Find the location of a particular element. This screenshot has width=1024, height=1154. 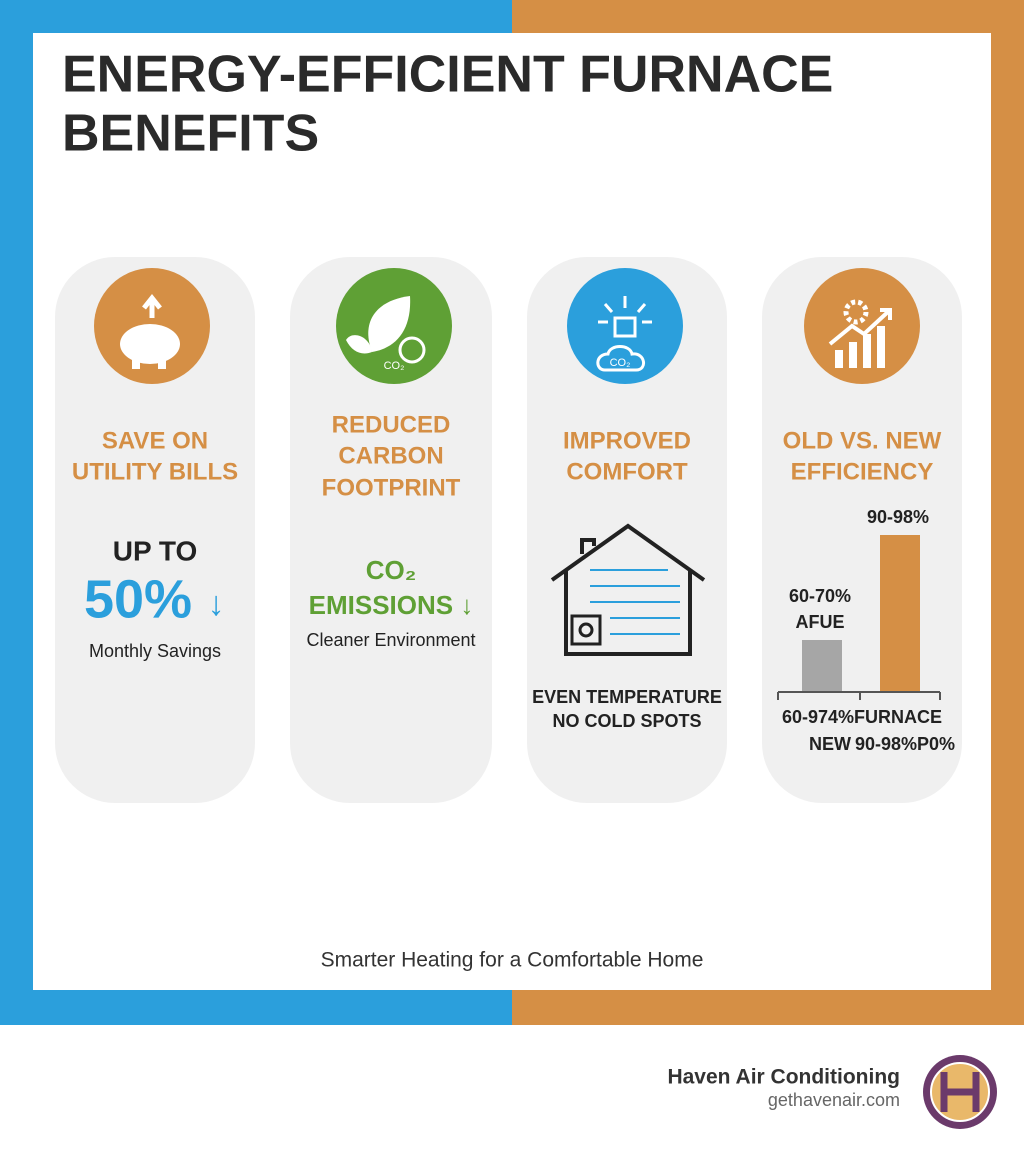

axis-label: 90-98%P0% is located at coordinates (905, 744).